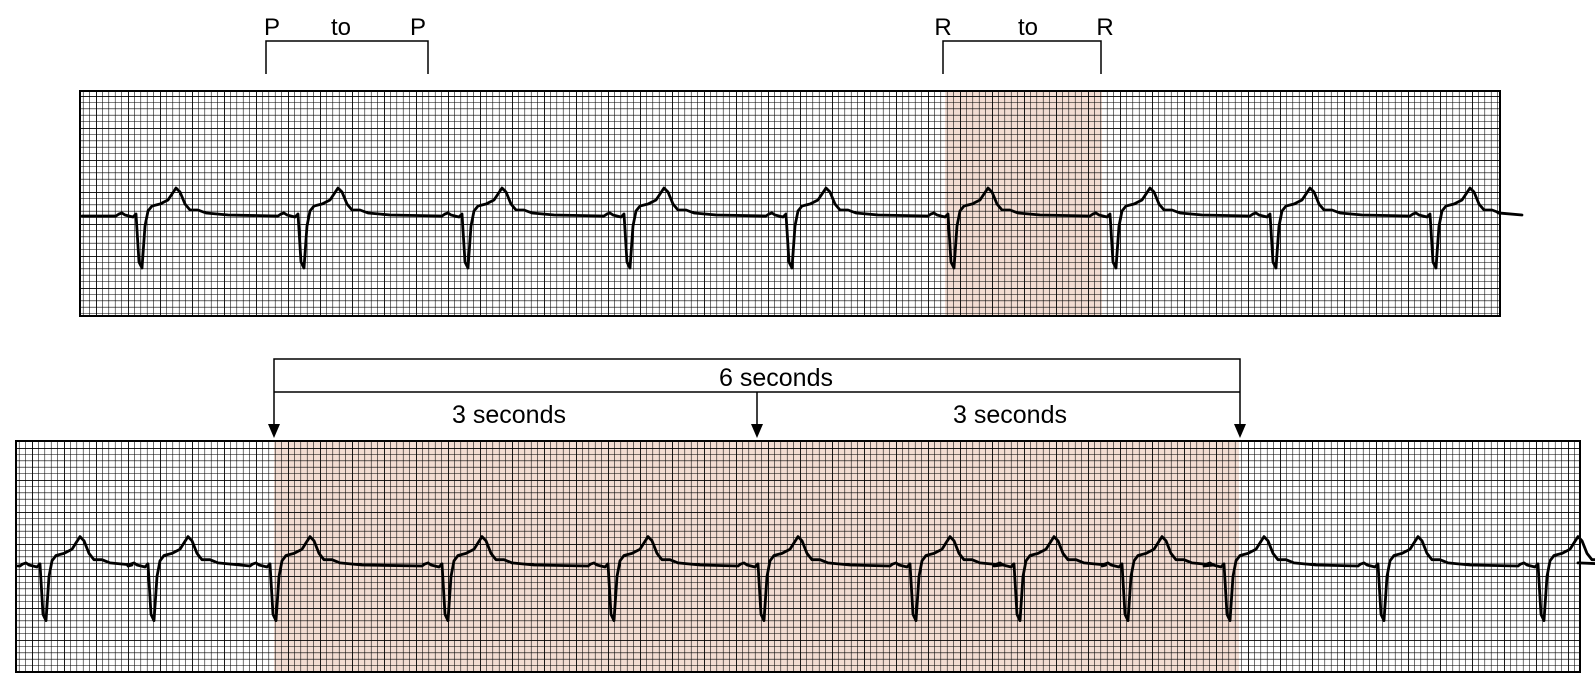 Image resolution: width=1595 pixels, height=682 pixels. I want to click on six-seconds-label: 6 seconds, so click(776, 378).